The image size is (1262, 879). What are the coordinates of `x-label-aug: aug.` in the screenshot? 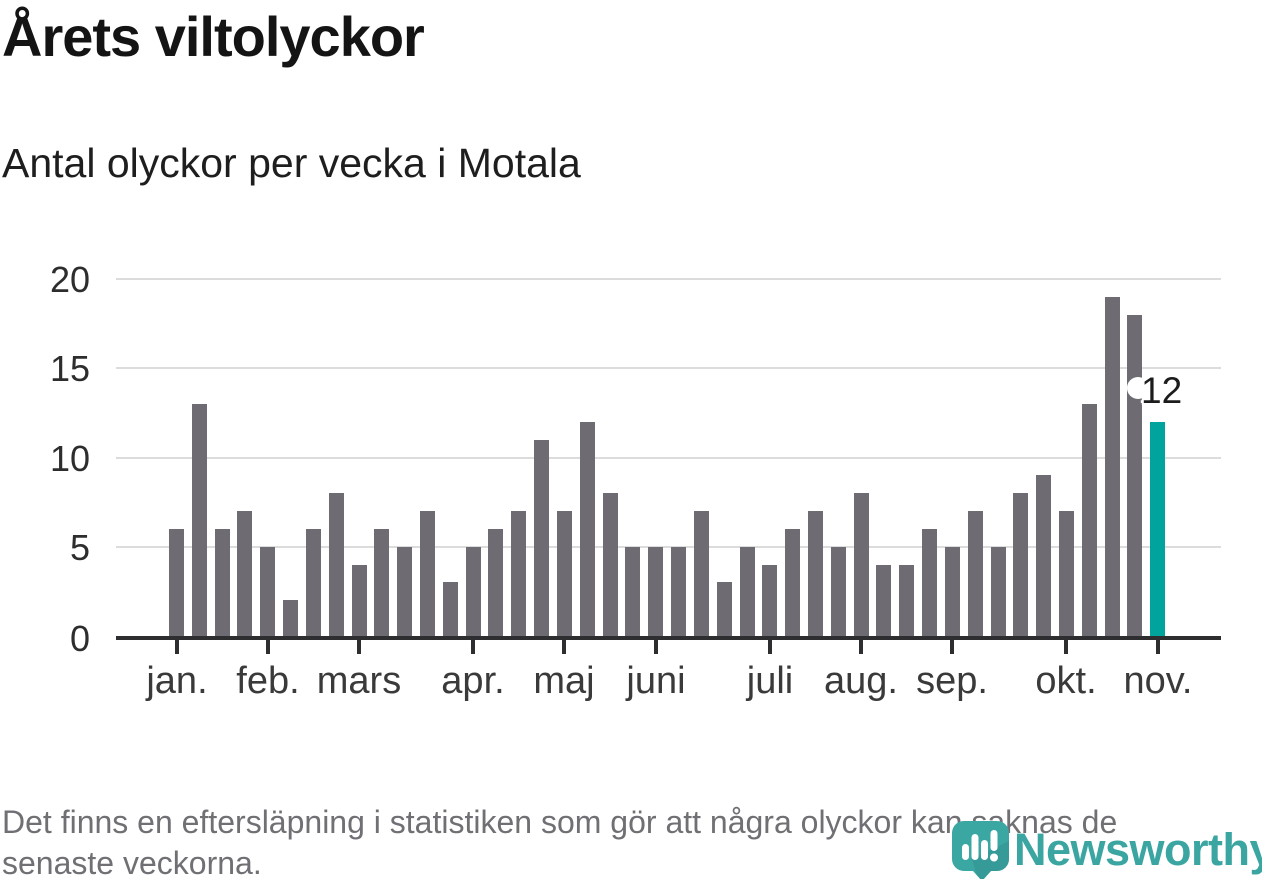 It's located at (861, 681).